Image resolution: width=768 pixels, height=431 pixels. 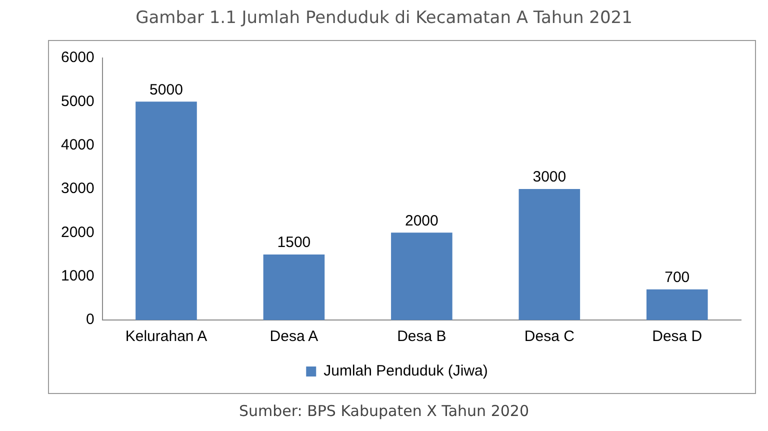 I want to click on y-tick-label: 6000, so click(x=77, y=57).